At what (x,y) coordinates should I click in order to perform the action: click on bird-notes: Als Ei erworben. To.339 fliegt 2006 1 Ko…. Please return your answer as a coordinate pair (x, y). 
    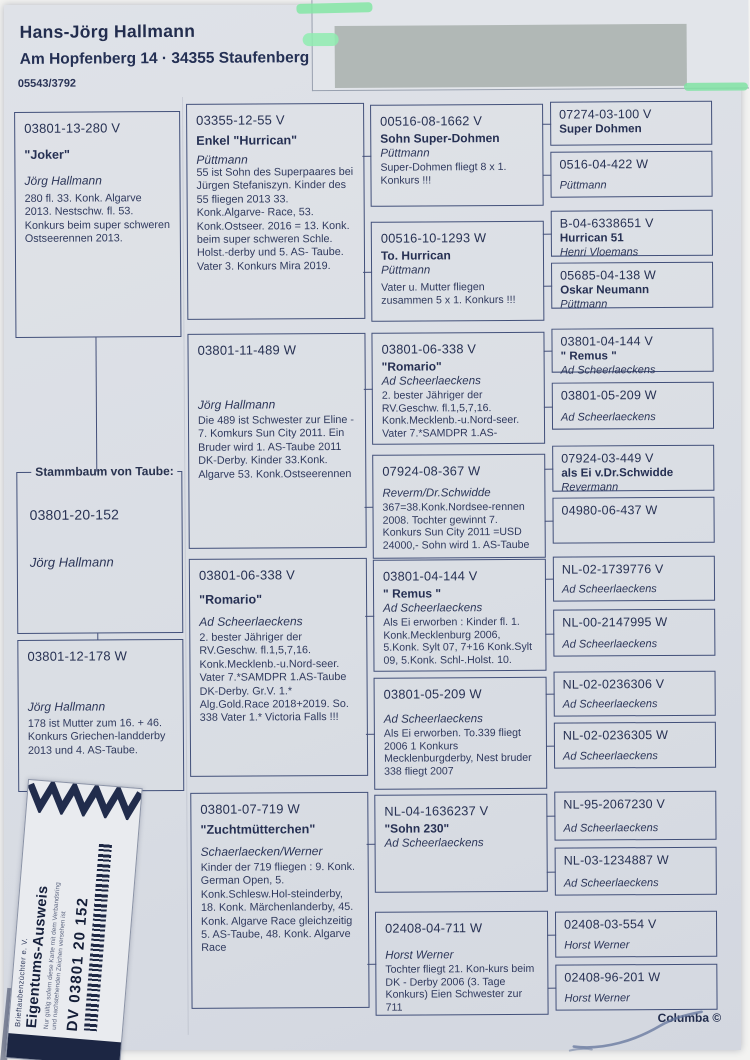
    Looking at the image, I should click on (457, 752).